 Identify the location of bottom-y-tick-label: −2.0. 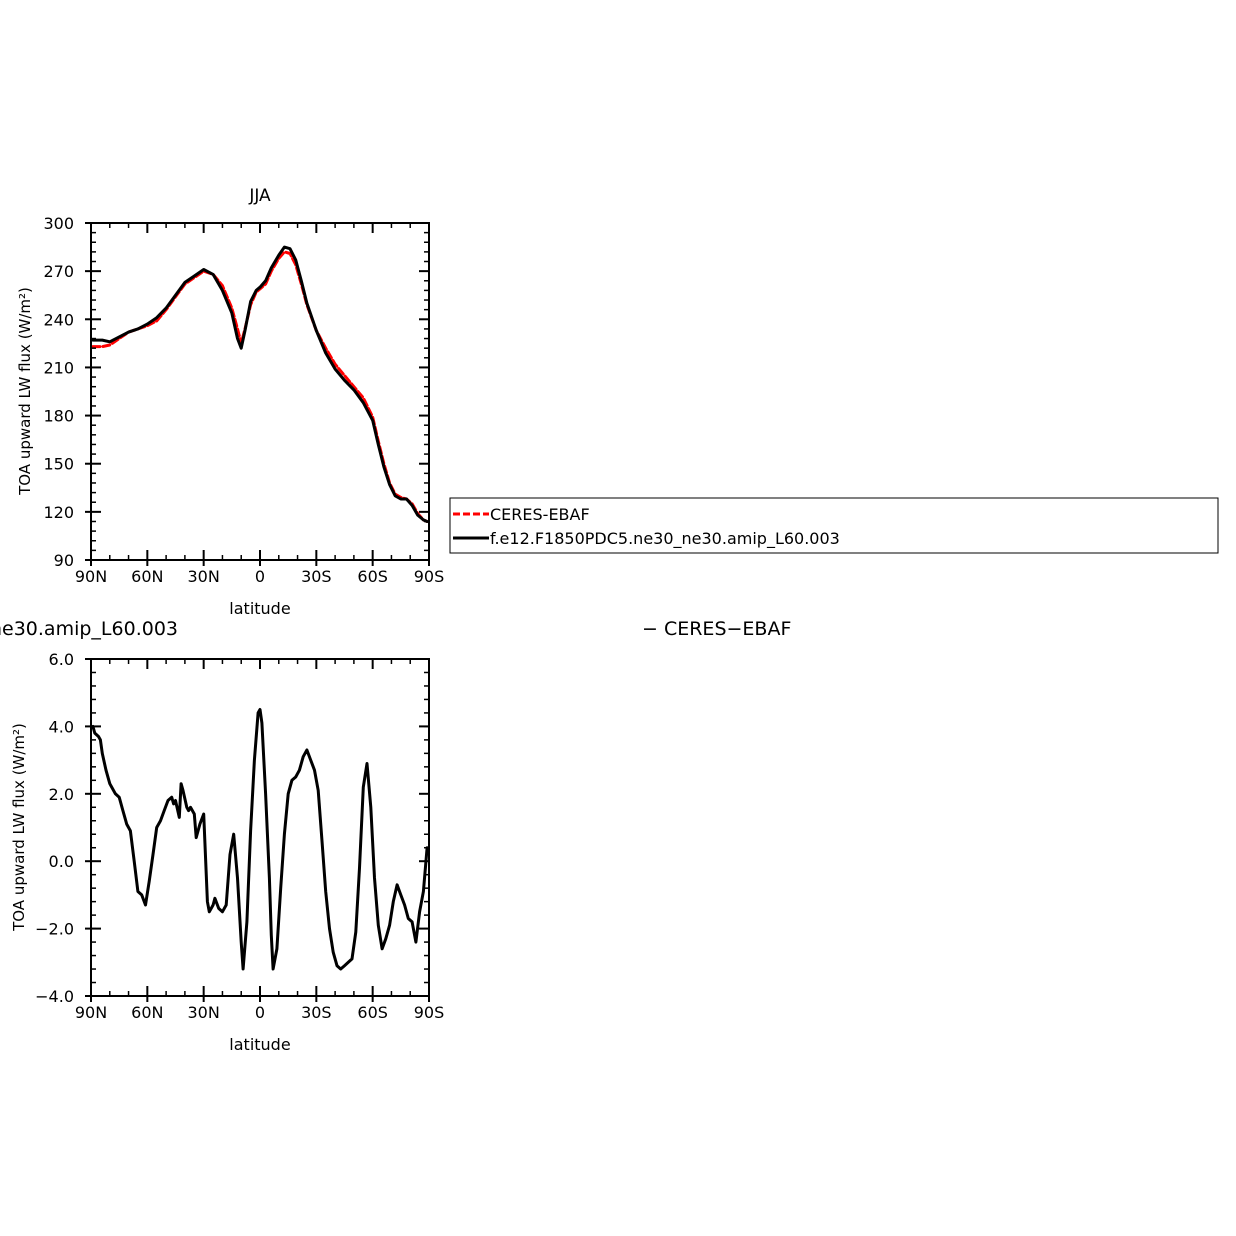
(54, 929).